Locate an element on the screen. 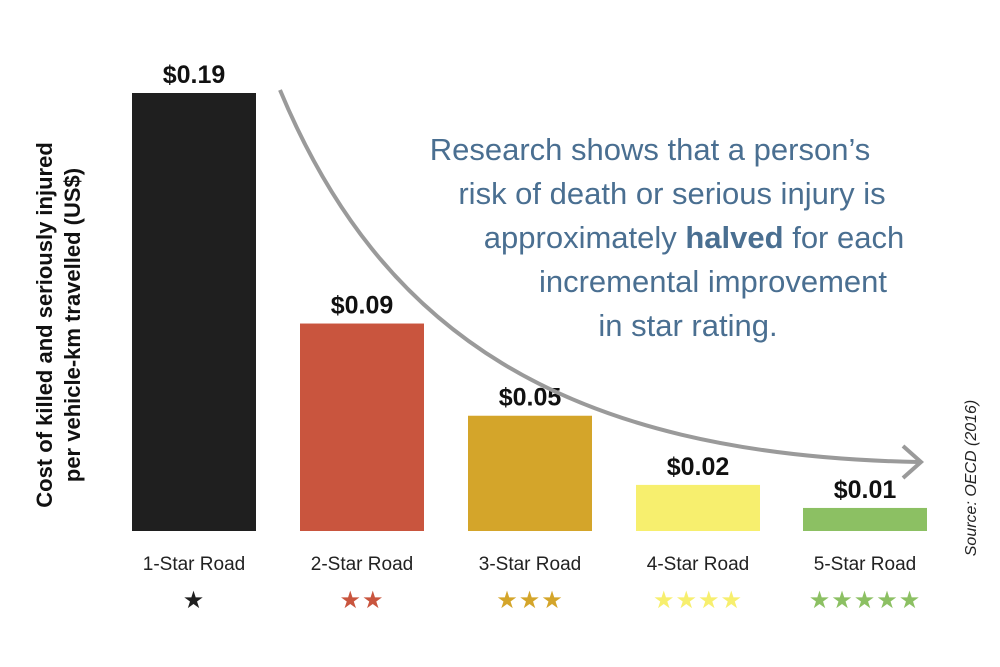  category-label: 2-Star Road is located at coordinates (362, 564).